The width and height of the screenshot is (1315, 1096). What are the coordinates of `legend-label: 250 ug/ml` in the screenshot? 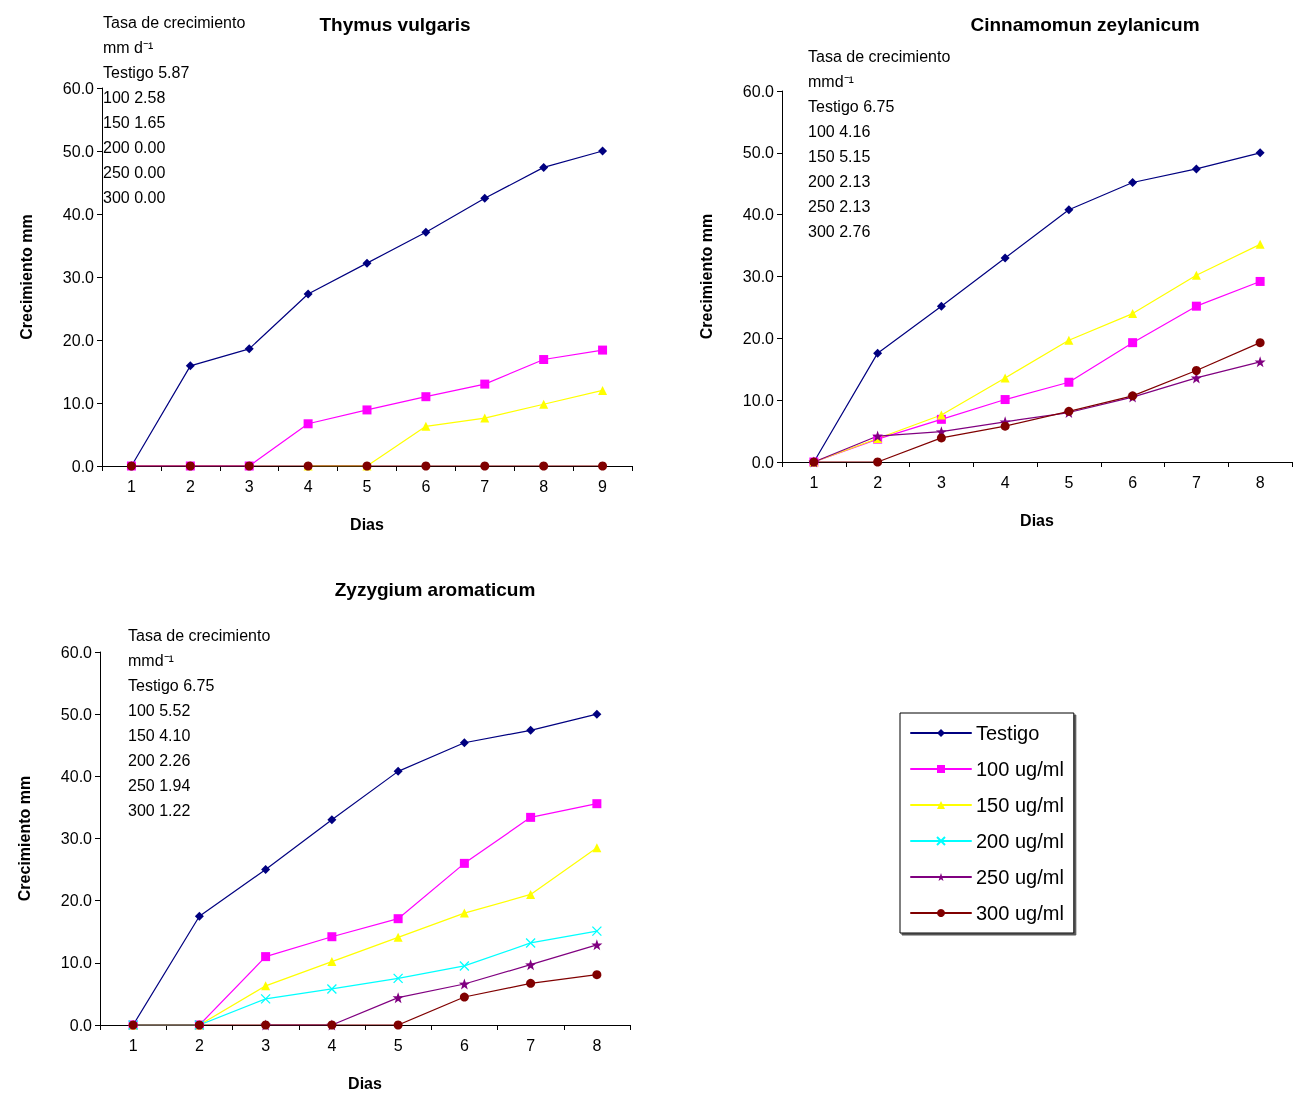 It's located at (1020, 877).